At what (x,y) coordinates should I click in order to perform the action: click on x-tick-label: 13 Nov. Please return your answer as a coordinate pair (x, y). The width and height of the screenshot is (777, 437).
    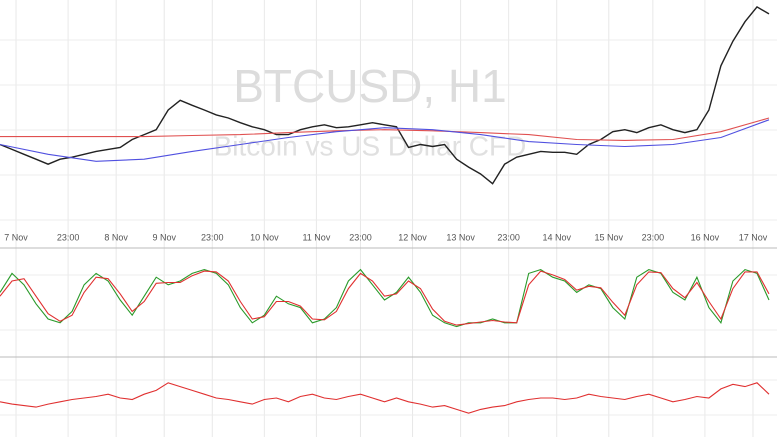
    Looking at the image, I should click on (460, 237).